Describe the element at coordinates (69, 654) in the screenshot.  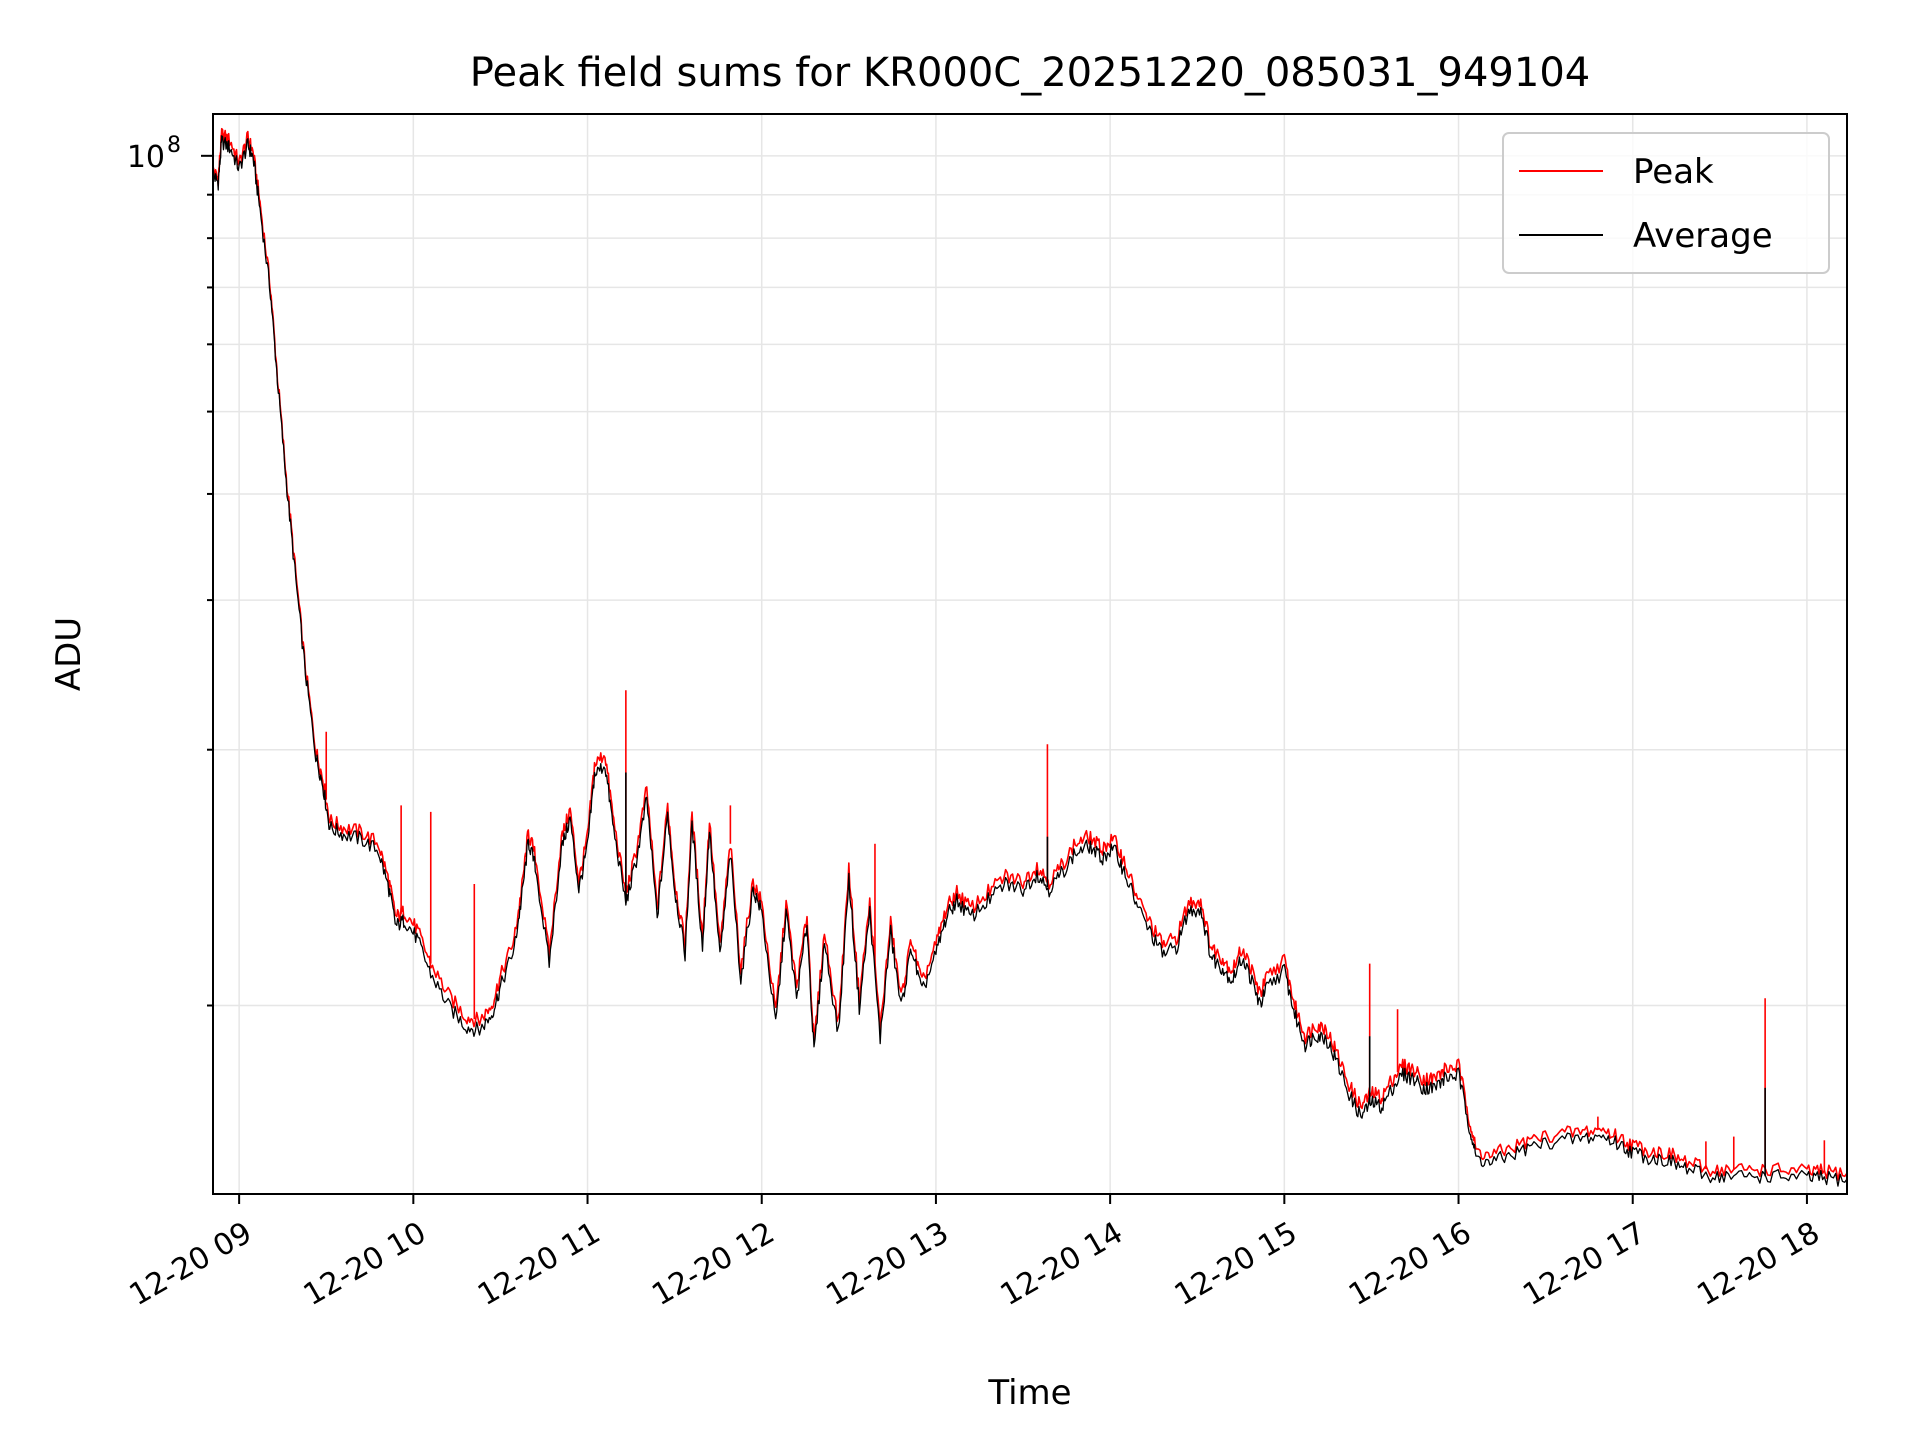
I see `y-axis-label: ADU` at that location.